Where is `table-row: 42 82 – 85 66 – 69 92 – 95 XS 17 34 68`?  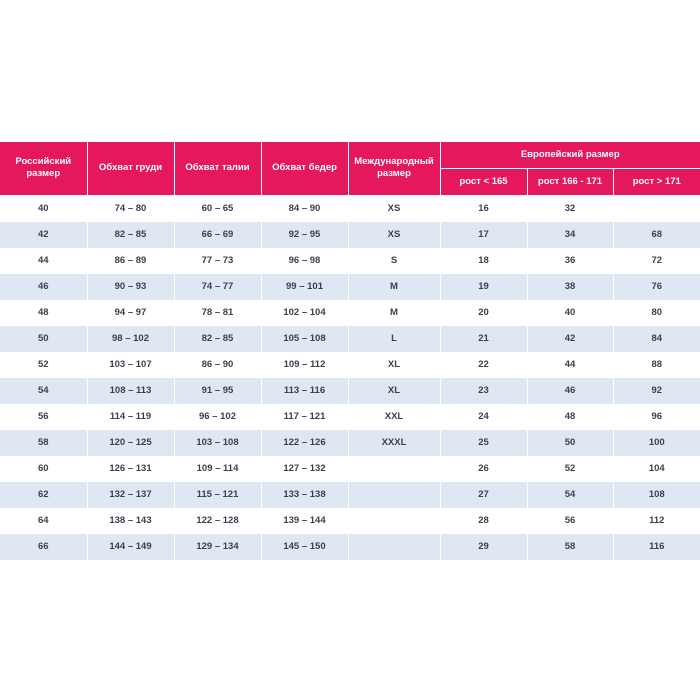 table-row: 42 82 – 85 66 – 69 92 – 95 XS 17 34 68 is located at coordinates (350, 234).